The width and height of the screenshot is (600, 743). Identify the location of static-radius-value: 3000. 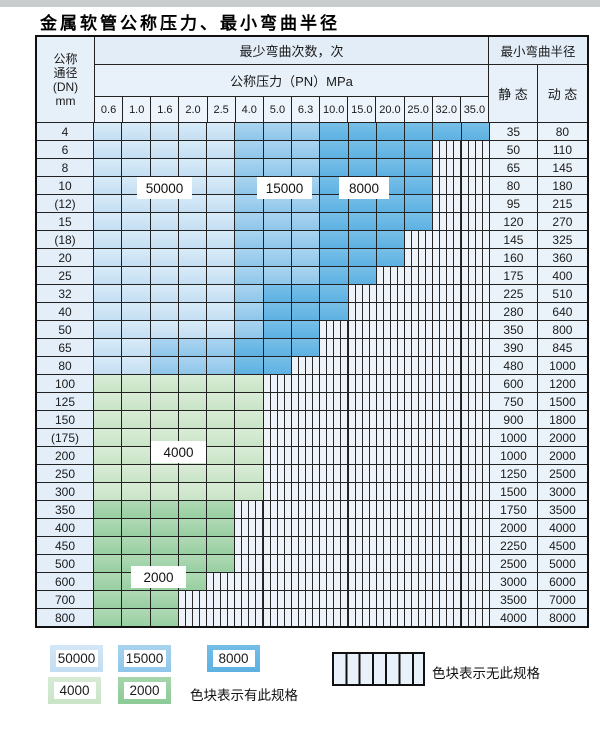
(513, 581).